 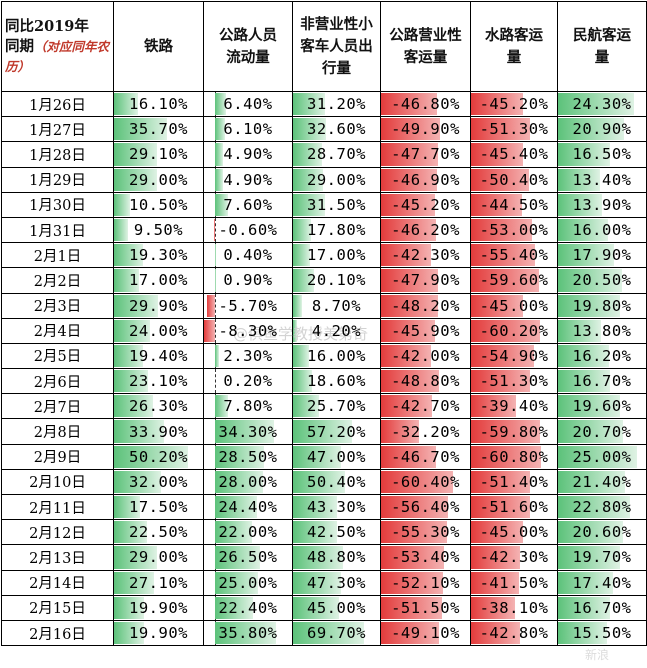 What do you see at coordinates (514, 457) in the screenshot?
I see `value-text: -60.80%` at bounding box center [514, 457].